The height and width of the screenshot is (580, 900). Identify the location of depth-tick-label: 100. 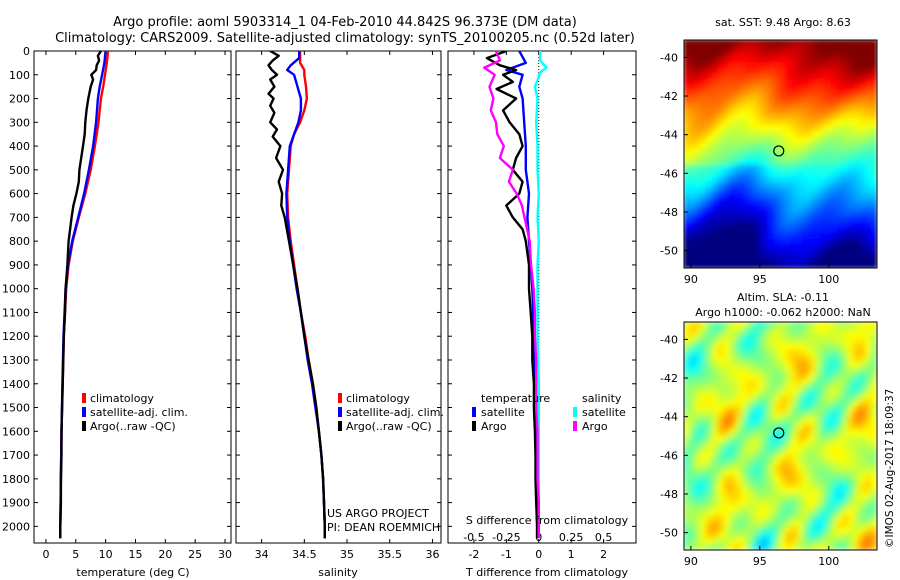
(19, 75).